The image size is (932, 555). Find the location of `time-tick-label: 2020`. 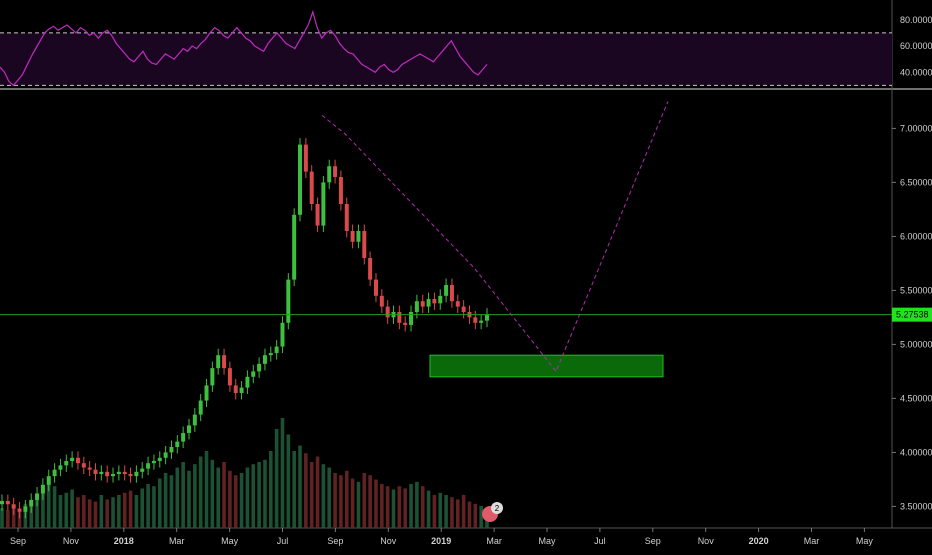

time-tick-label: 2020 is located at coordinates (759, 541).